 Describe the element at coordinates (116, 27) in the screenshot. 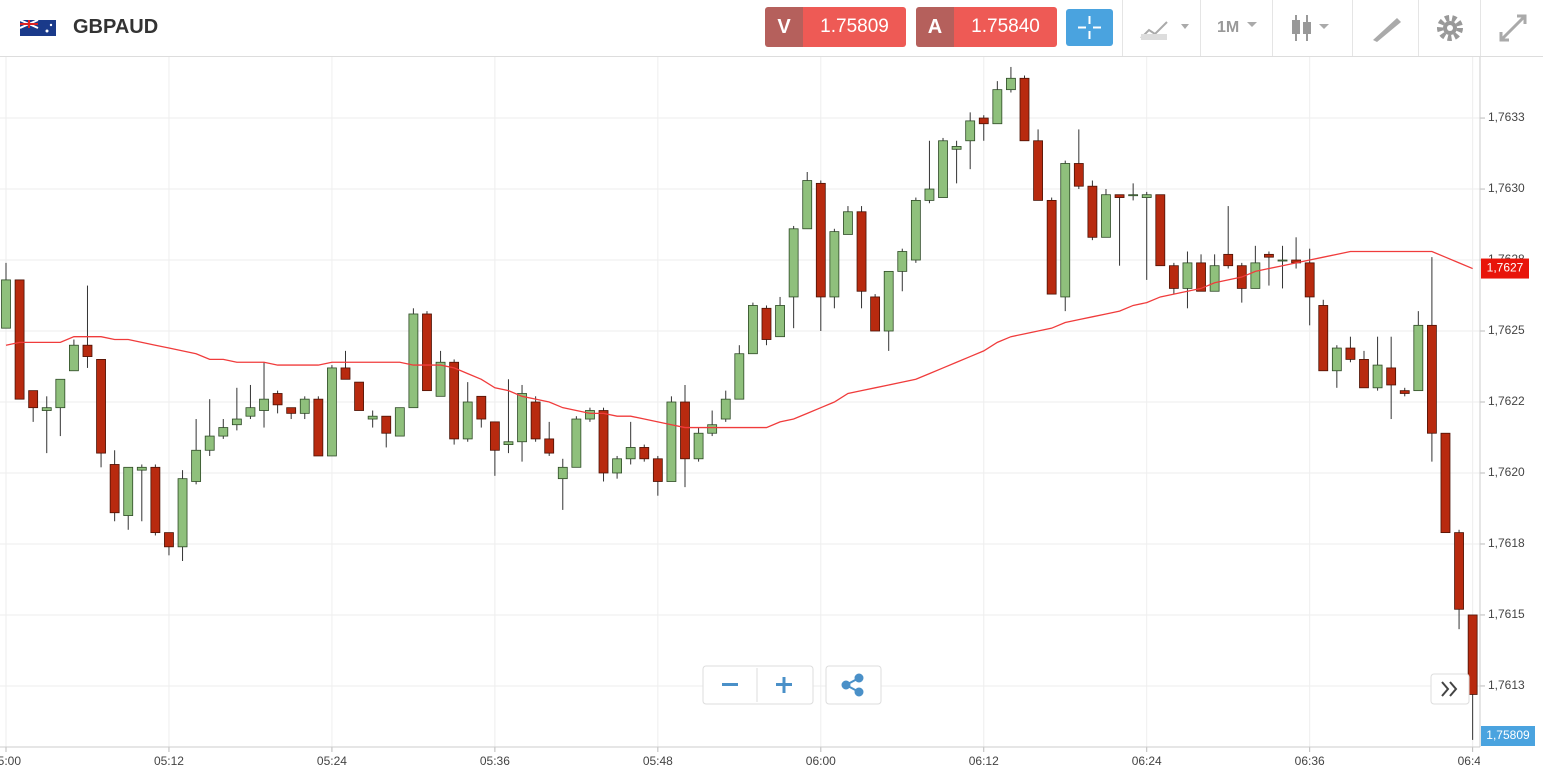

I see `symbol: GBPAUD` at that location.